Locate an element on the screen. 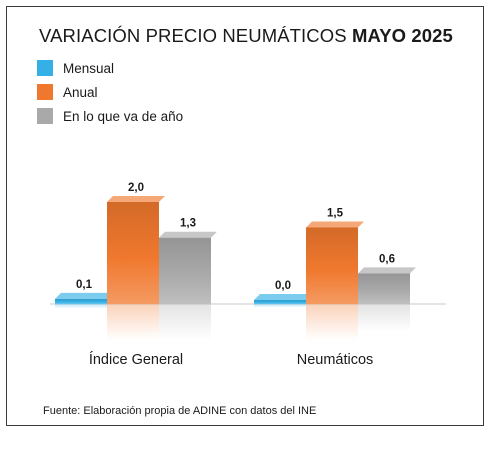  chart-legend: Mensual Anual En lo que va de año is located at coordinates (110, 92).